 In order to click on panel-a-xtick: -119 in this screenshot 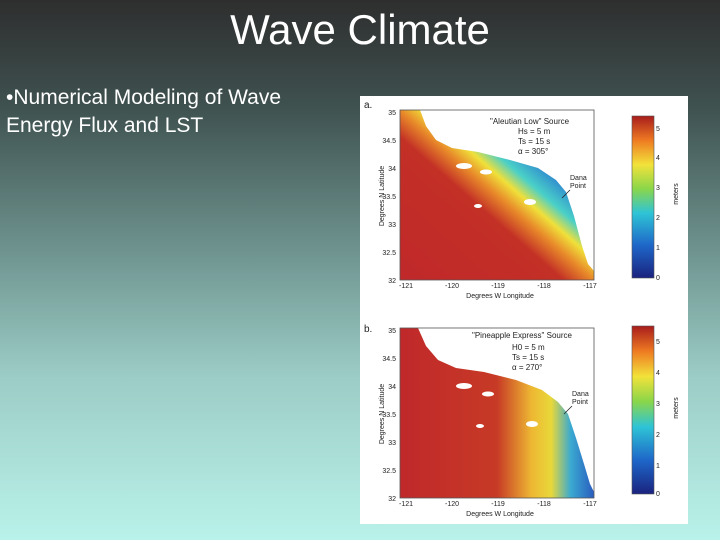, I will do `click(498, 286)`.